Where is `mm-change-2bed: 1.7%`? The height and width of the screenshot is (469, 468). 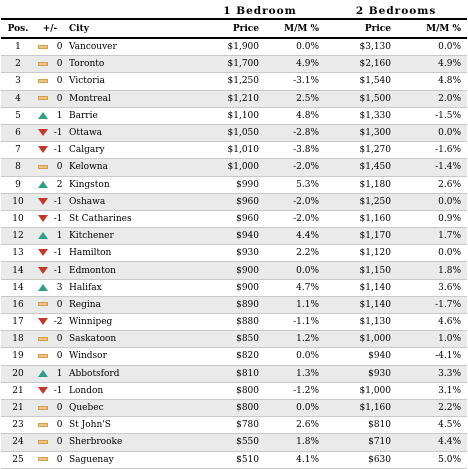 mm-change-2bed: 1.7% is located at coordinates (432, 236).